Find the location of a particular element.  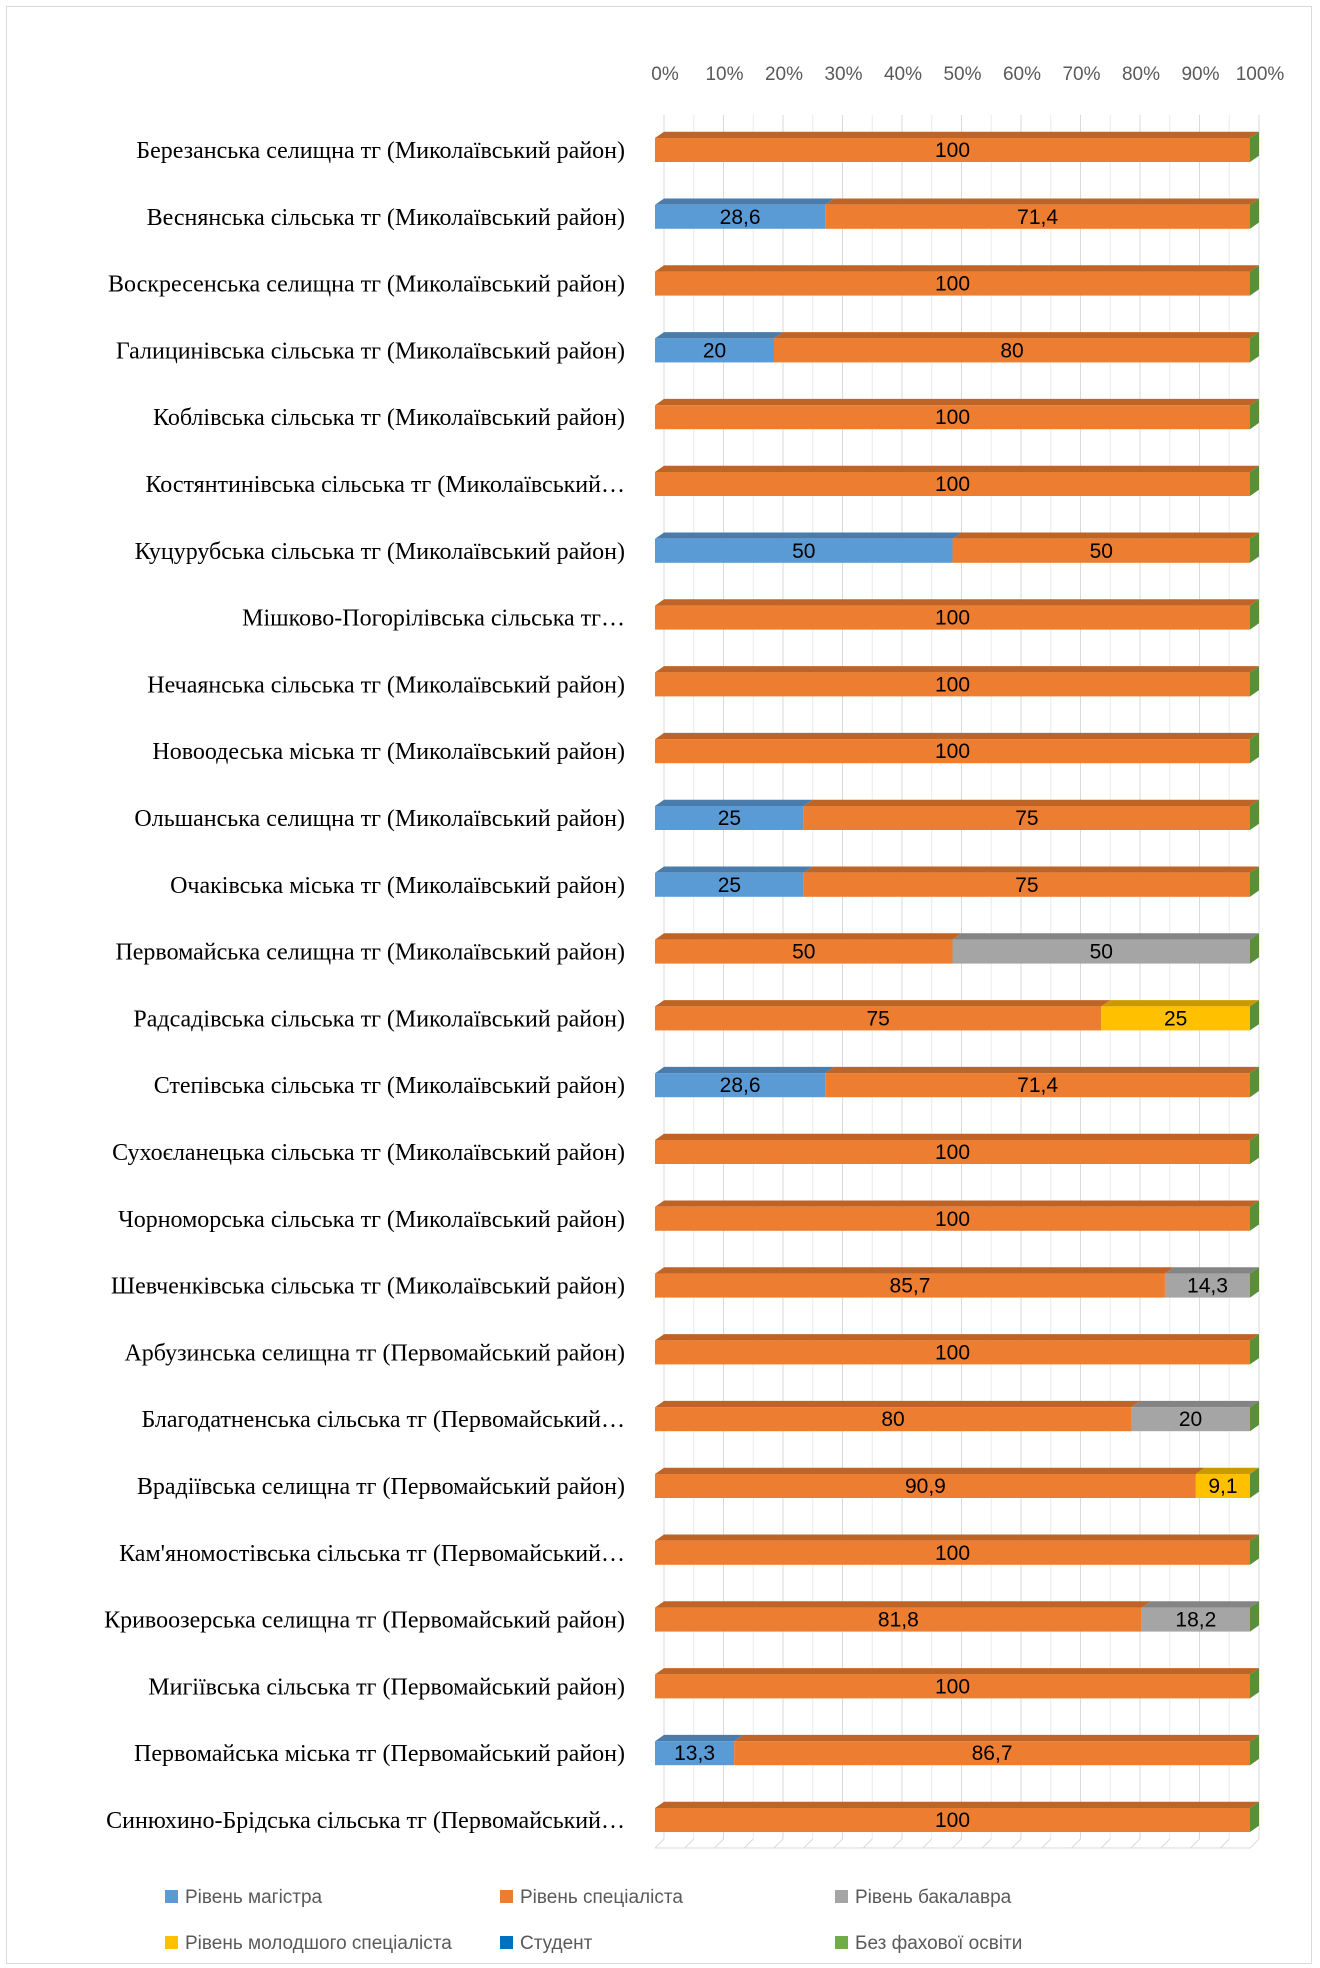

data-label: 71,4 is located at coordinates (1037, 217).